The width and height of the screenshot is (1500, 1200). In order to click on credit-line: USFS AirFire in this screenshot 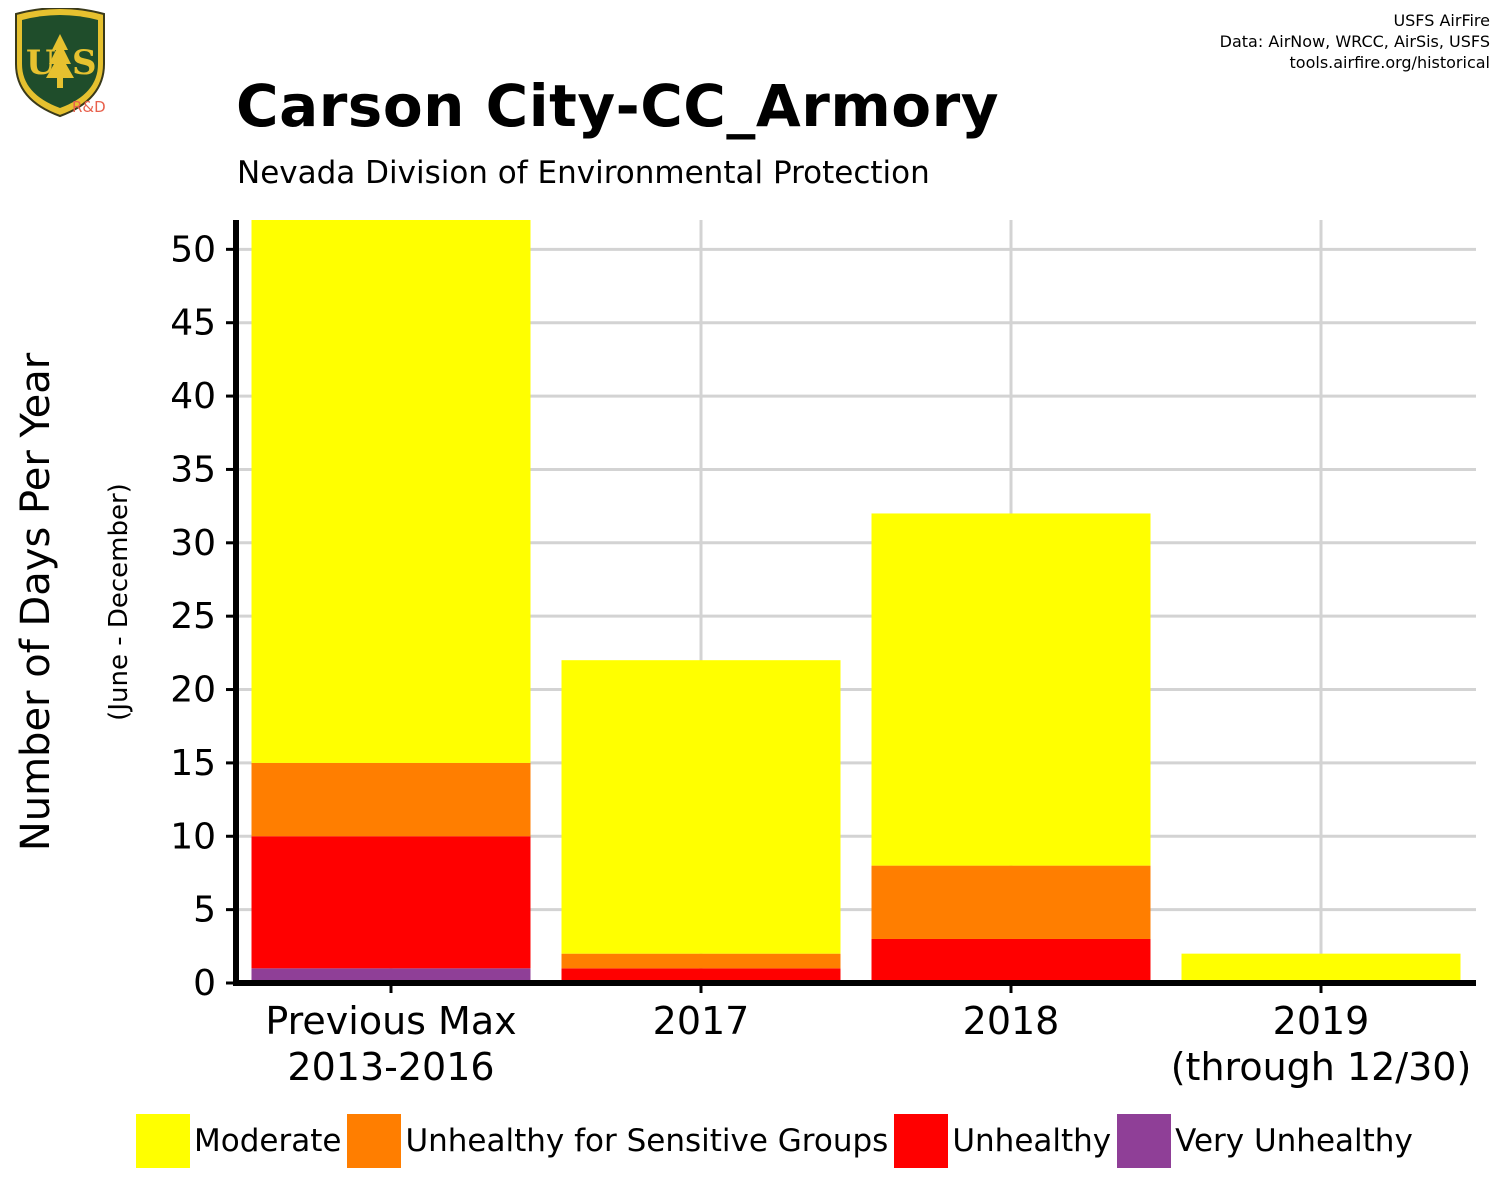, I will do `click(1441, 20)`.